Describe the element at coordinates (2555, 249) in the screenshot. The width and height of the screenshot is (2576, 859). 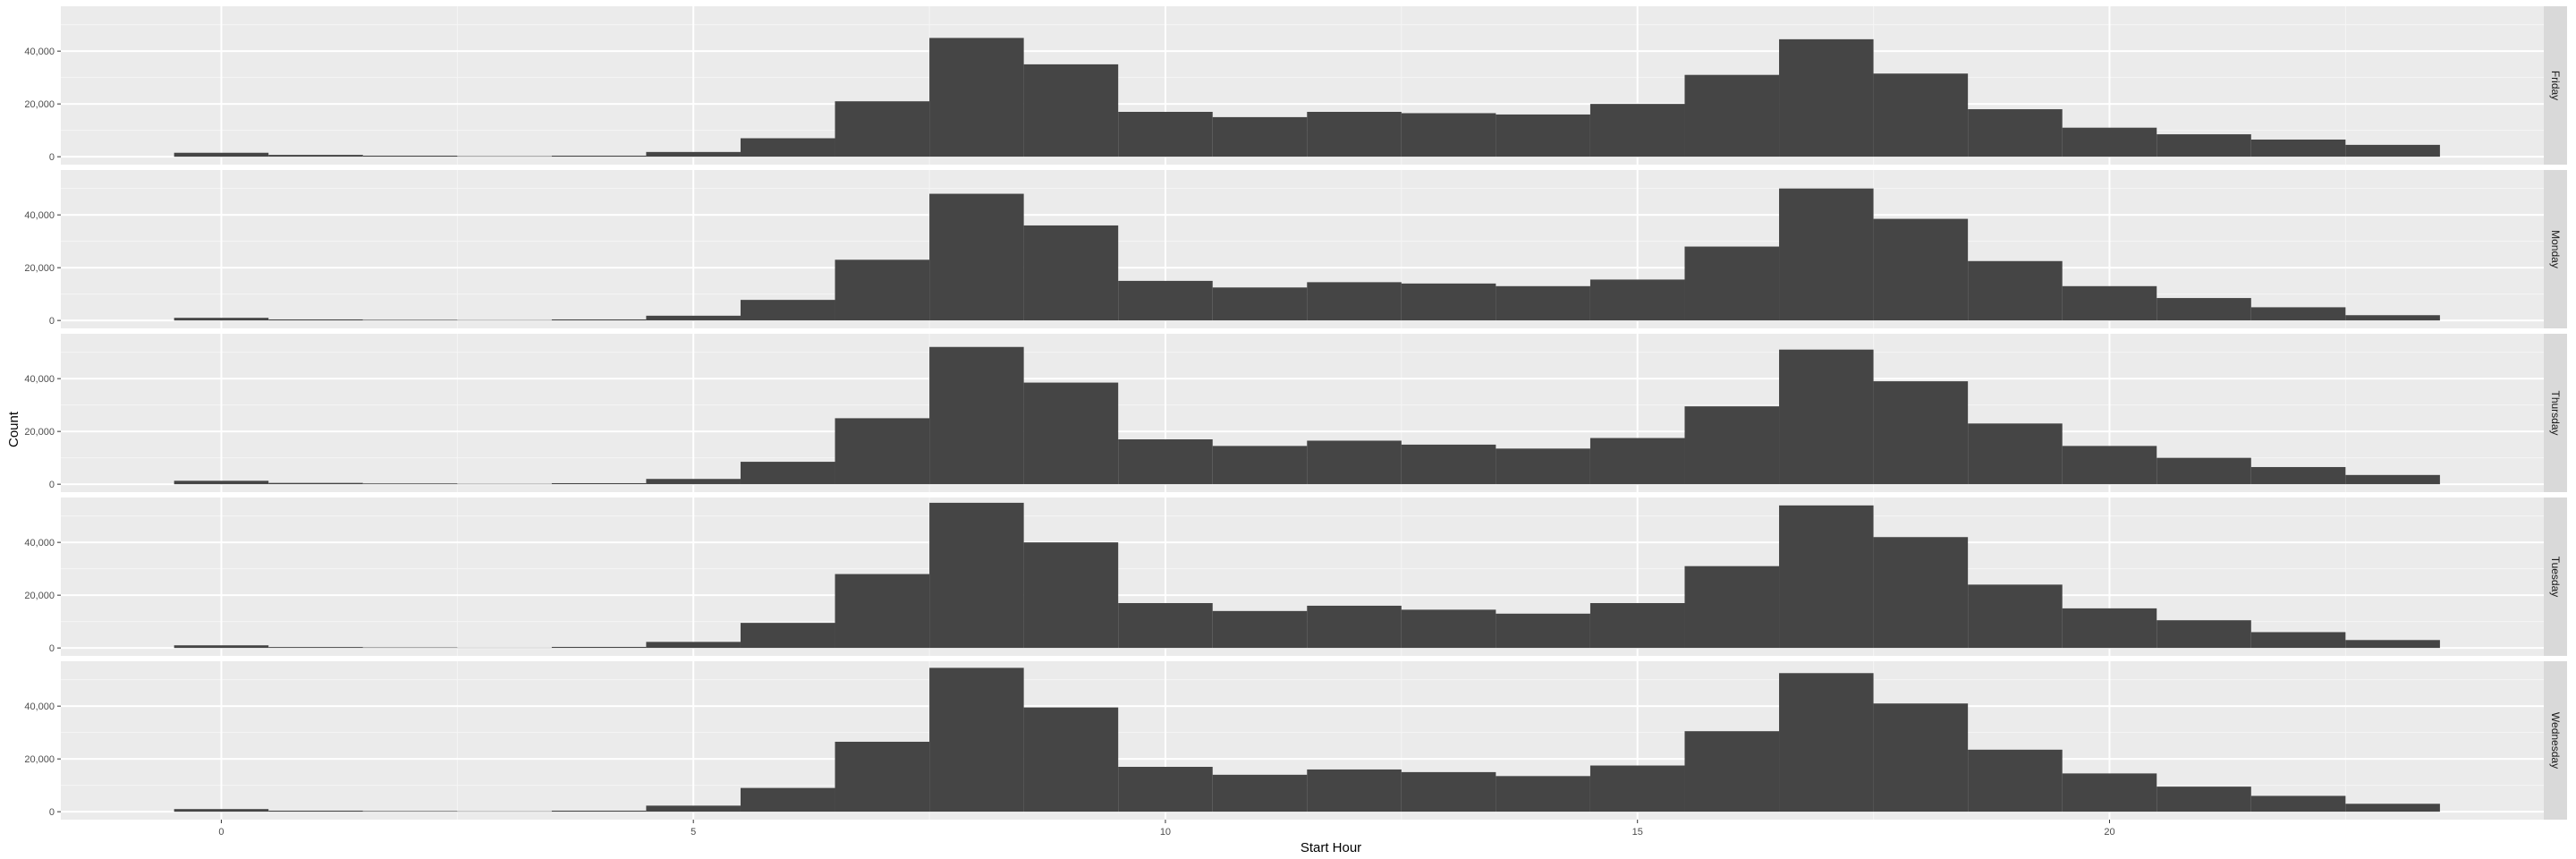
I see `facet-strip-label: Monday` at that location.